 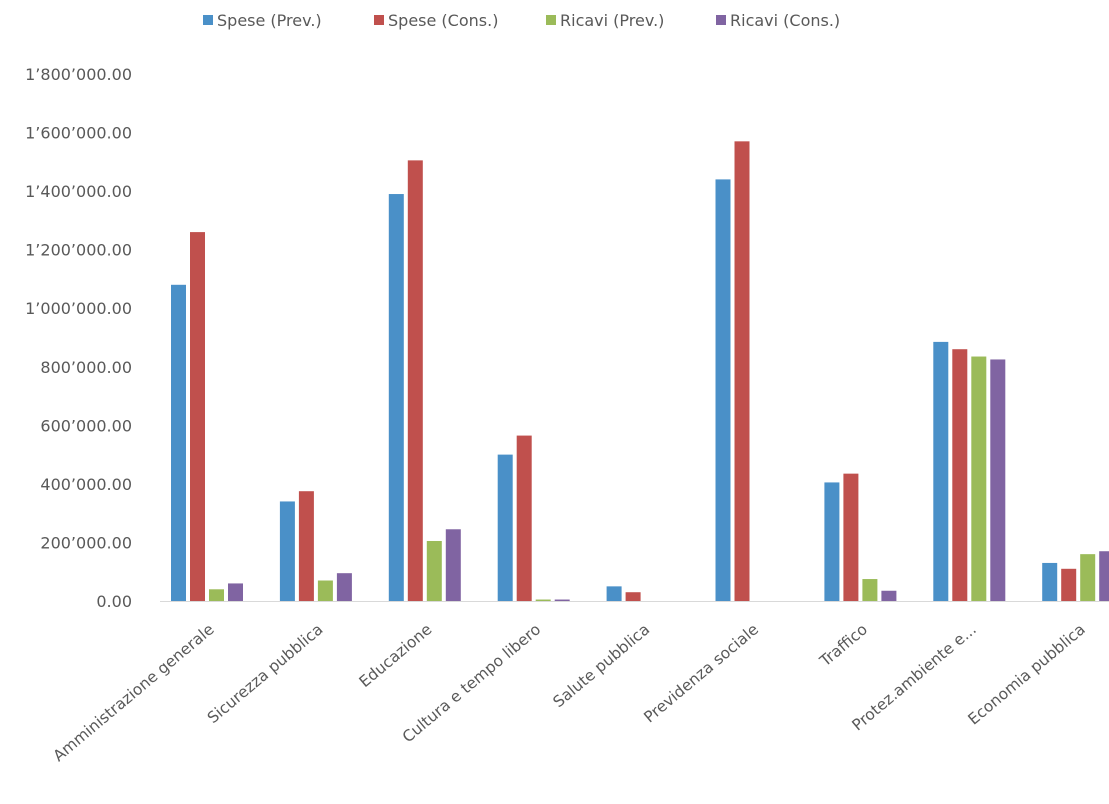 What do you see at coordinates (78, 308) in the screenshot?
I see `y-tick-label: 1’000’000.00` at bounding box center [78, 308].